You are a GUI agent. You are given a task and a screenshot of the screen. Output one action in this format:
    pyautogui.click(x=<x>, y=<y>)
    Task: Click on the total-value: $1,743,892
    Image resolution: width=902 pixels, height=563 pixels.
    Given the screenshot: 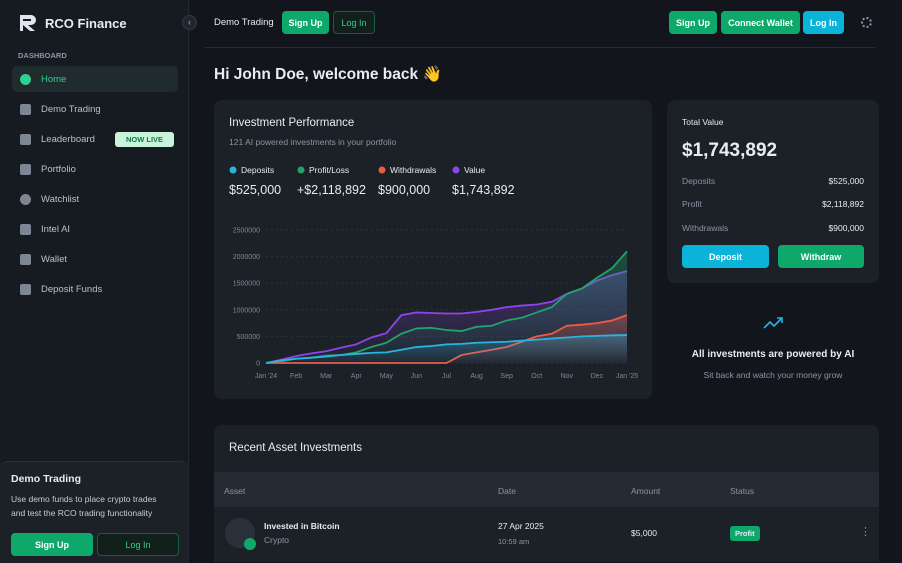 What is the action you would take?
    pyautogui.click(x=730, y=150)
    